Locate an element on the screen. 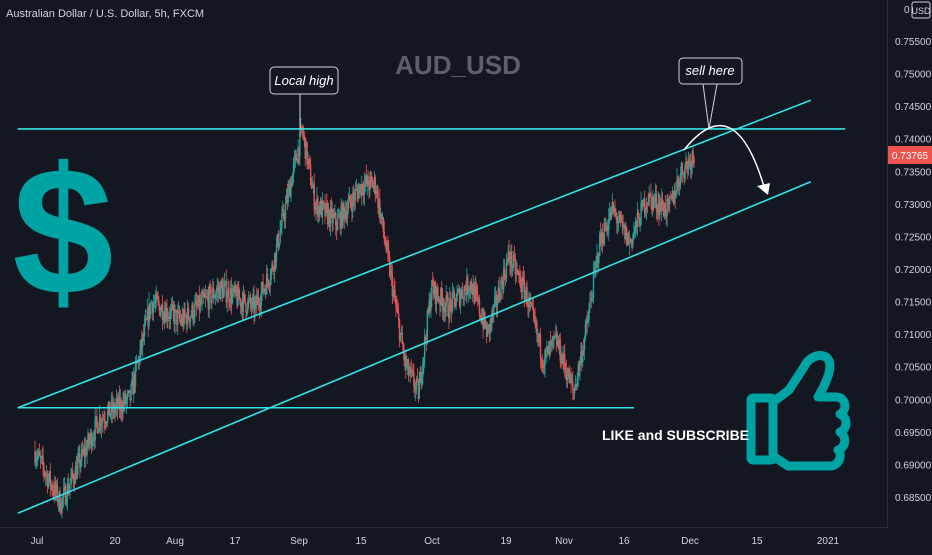 Image resolution: width=932 pixels, height=555 pixels. sell-here-callout: sell here is located at coordinates (710, 93).